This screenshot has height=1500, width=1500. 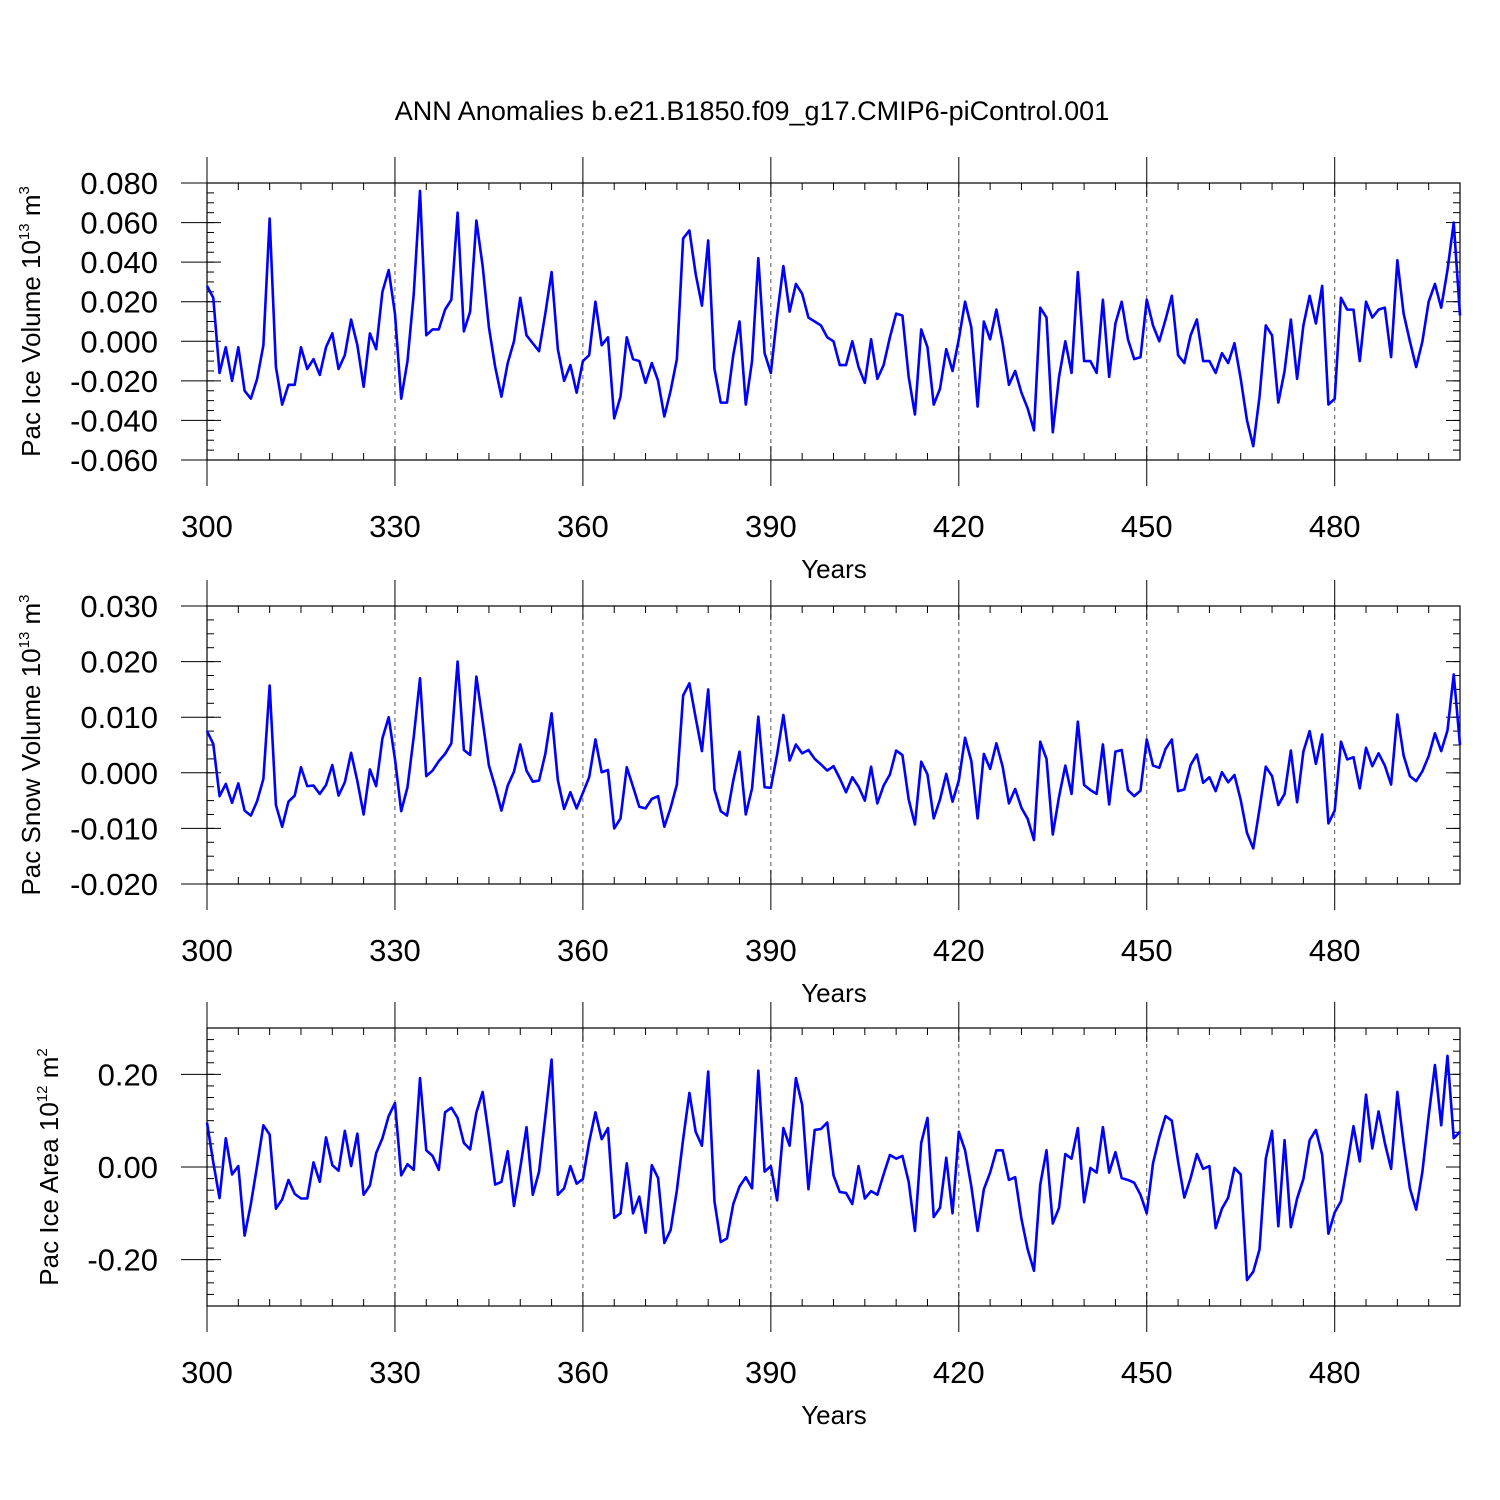 I want to click on y-tick-label: -0.010, so click(x=114, y=828).